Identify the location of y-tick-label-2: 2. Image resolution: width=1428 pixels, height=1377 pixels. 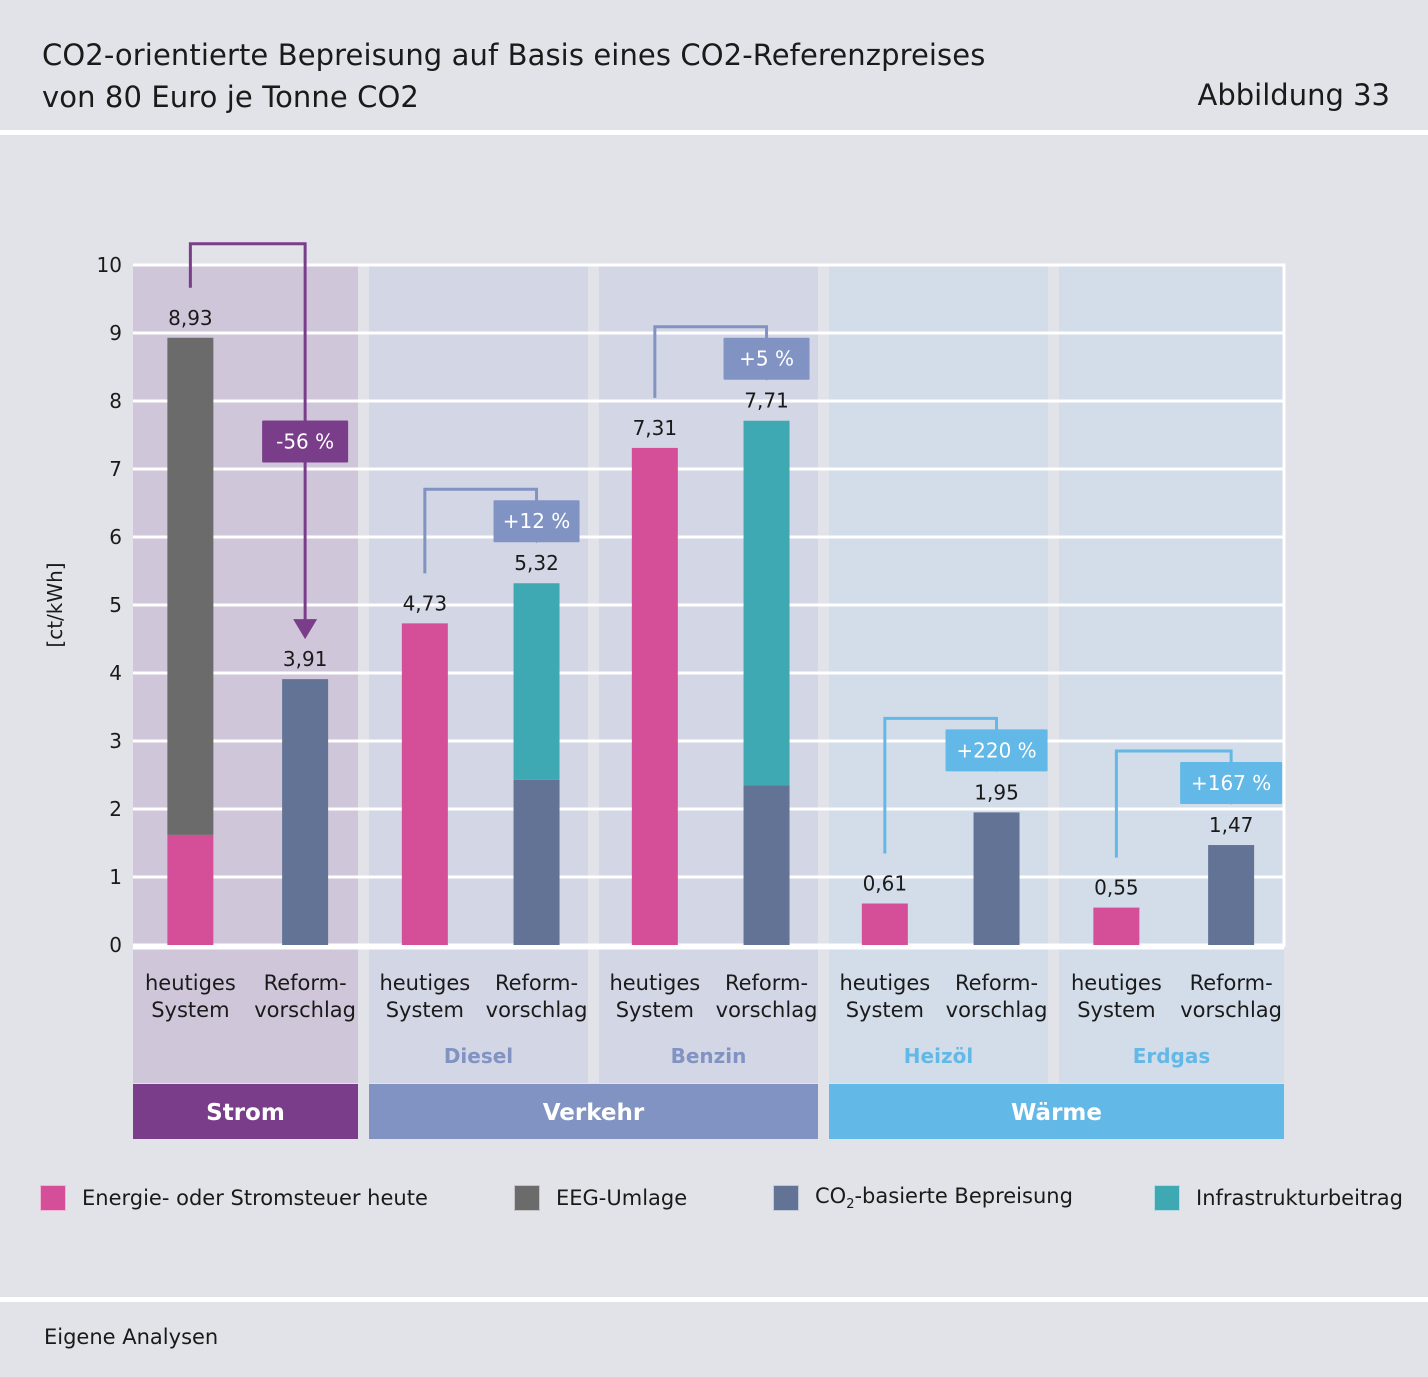
(115, 809).